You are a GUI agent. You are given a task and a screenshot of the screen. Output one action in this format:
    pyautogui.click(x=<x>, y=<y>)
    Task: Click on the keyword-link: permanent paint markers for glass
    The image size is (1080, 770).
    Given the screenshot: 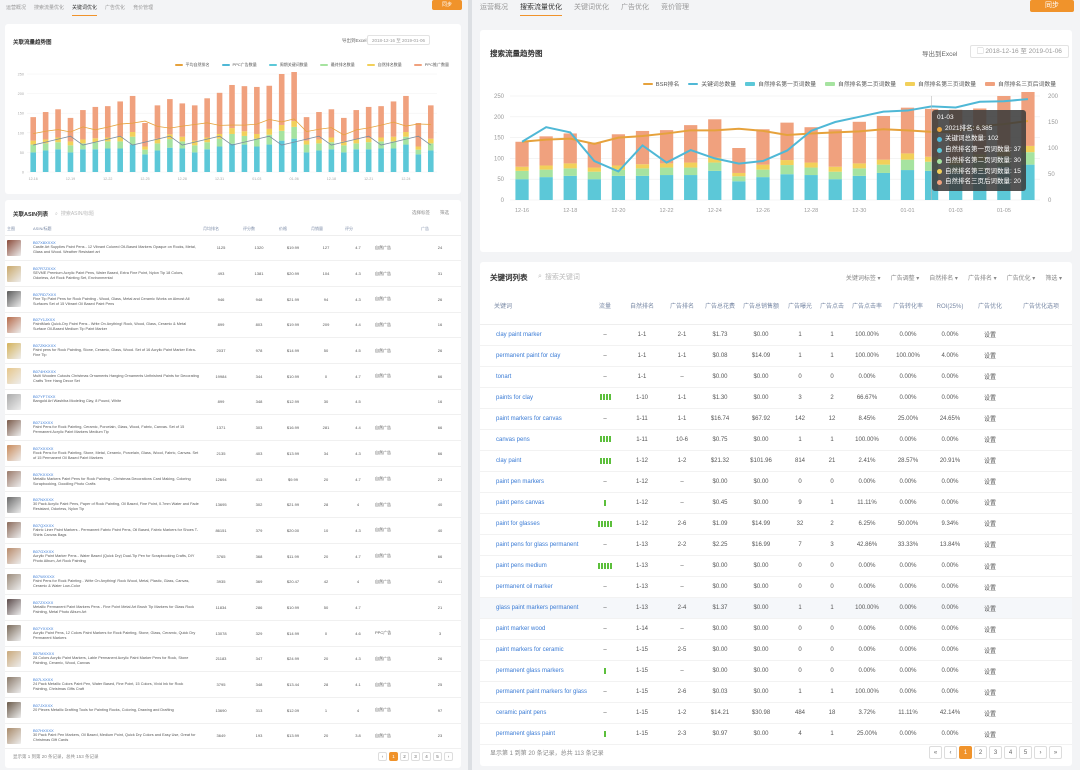 What is the action you would take?
    pyautogui.click(x=534, y=692)
    